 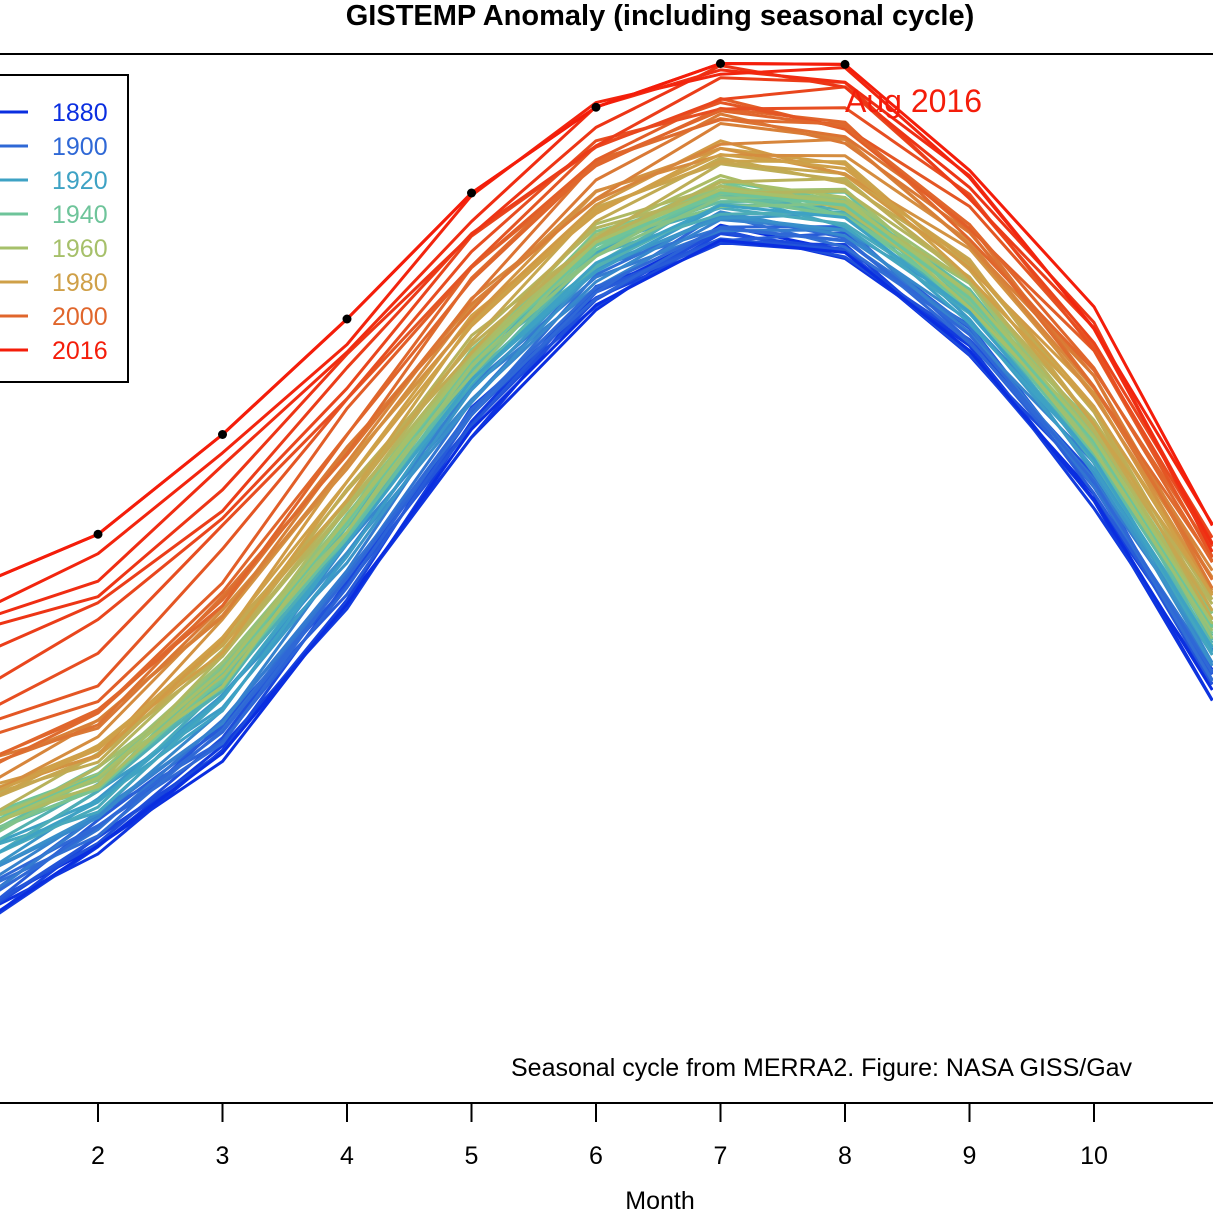 I want to click on legend-label: 1940, so click(x=80, y=215).